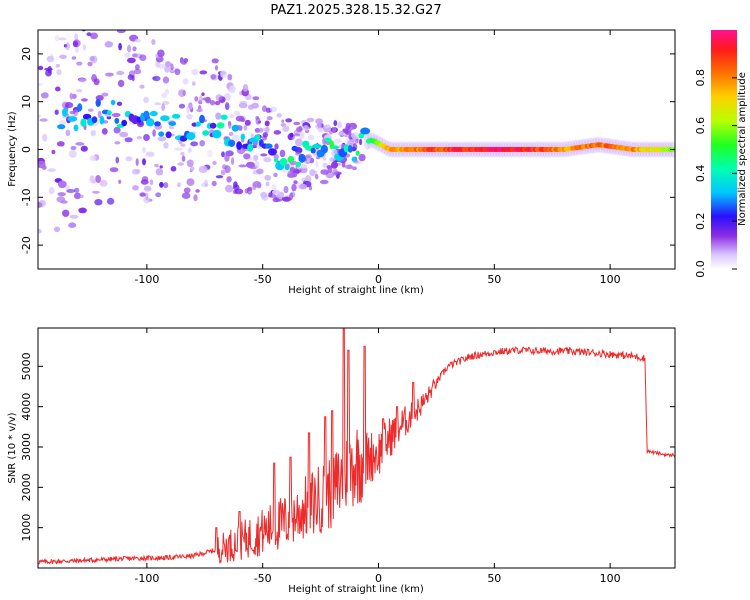 The width and height of the screenshot is (750, 600). What do you see at coordinates (26, 102) in the screenshot?
I see `y-tick-label: 10` at bounding box center [26, 102].